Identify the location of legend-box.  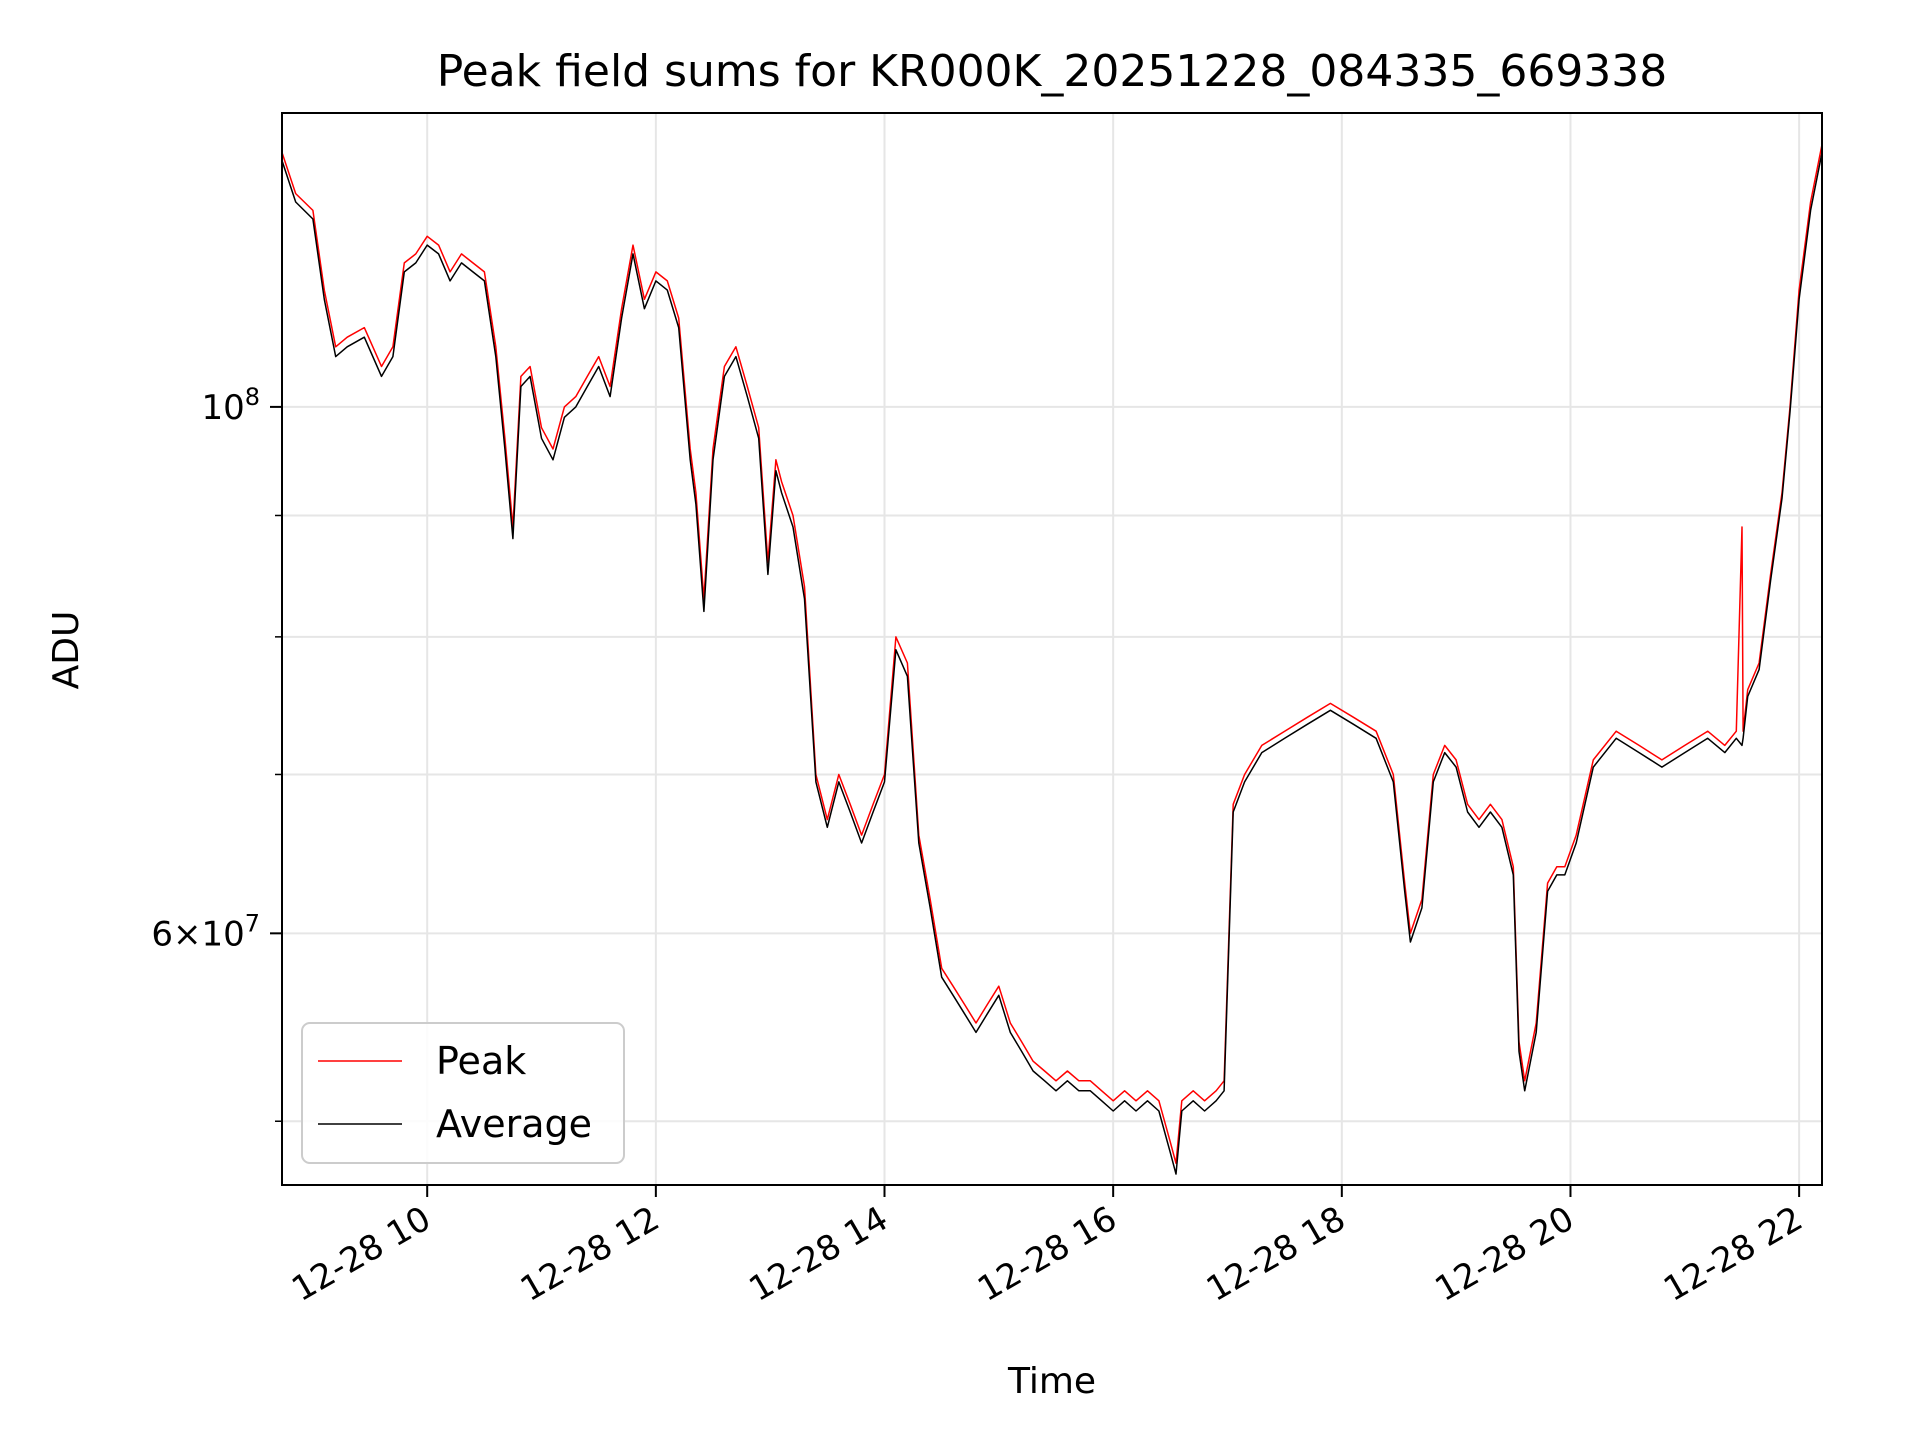
(463, 1093).